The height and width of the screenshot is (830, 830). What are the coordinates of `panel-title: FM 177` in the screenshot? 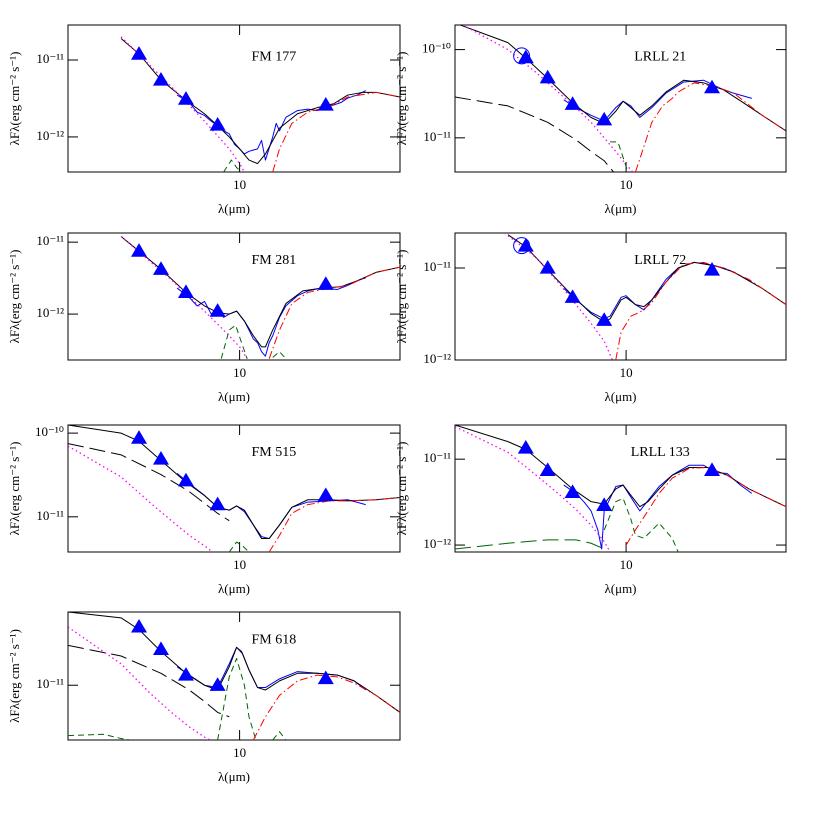 It's located at (273, 57).